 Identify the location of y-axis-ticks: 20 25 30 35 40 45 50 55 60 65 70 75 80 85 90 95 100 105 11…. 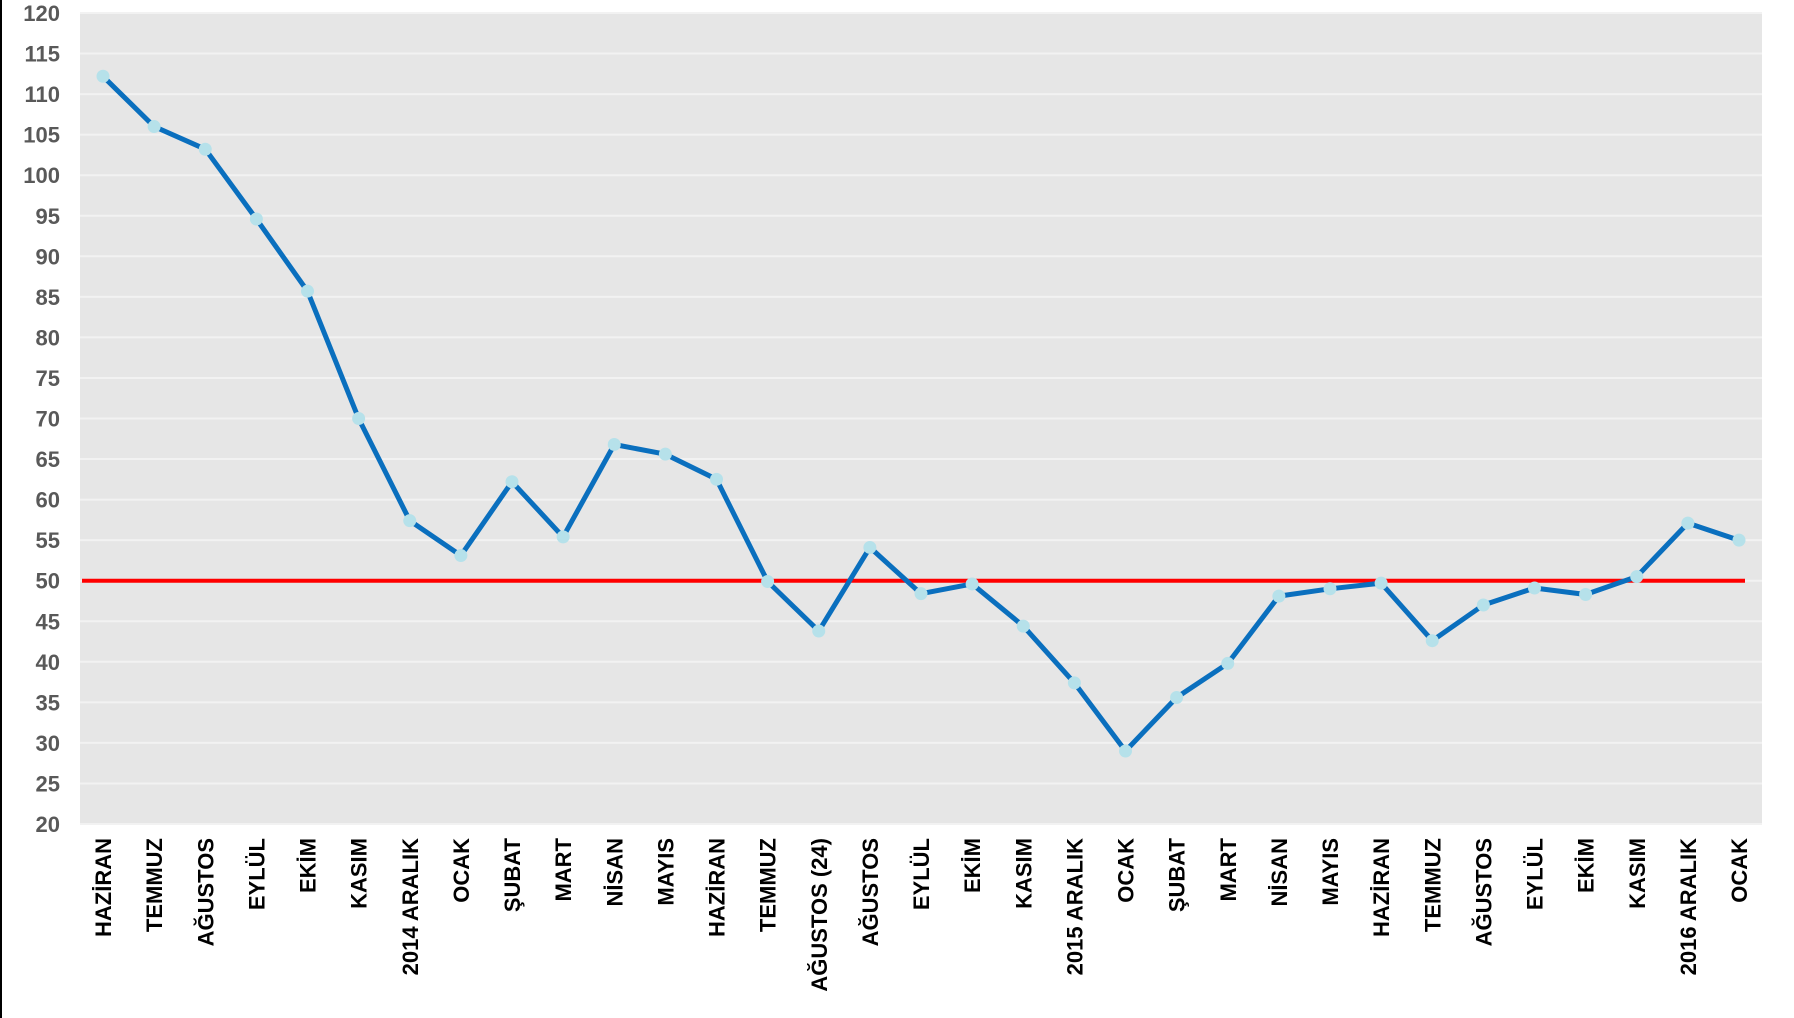
(41, 419).